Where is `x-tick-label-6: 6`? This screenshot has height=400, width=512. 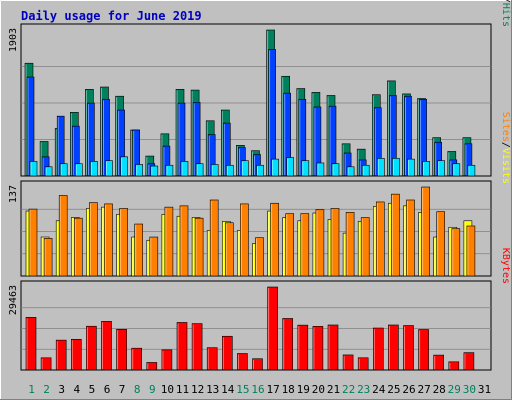 x-tick-label-6: 6 is located at coordinates (107, 389).